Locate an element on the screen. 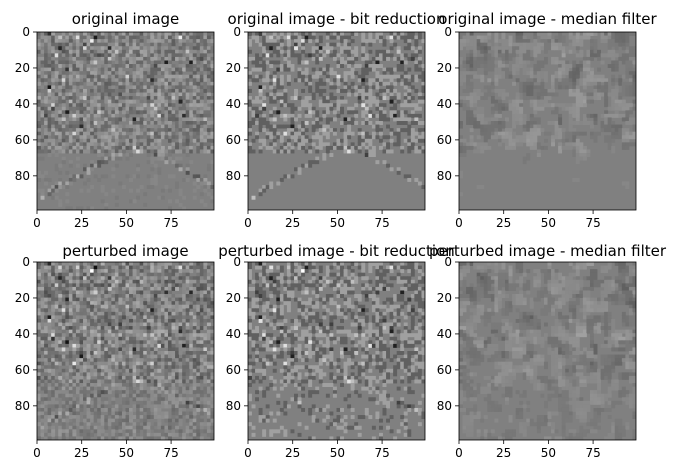 The width and height of the screenshot is (688, 475). subplot-title: perturbed image - median filter is located at coordinates (548, 251).